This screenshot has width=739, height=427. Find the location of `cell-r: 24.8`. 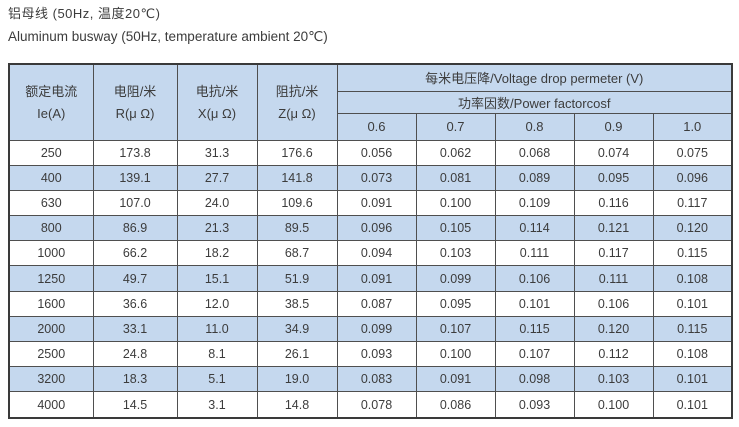

cell-r: 24.8 is located at coordinates (135, 354).